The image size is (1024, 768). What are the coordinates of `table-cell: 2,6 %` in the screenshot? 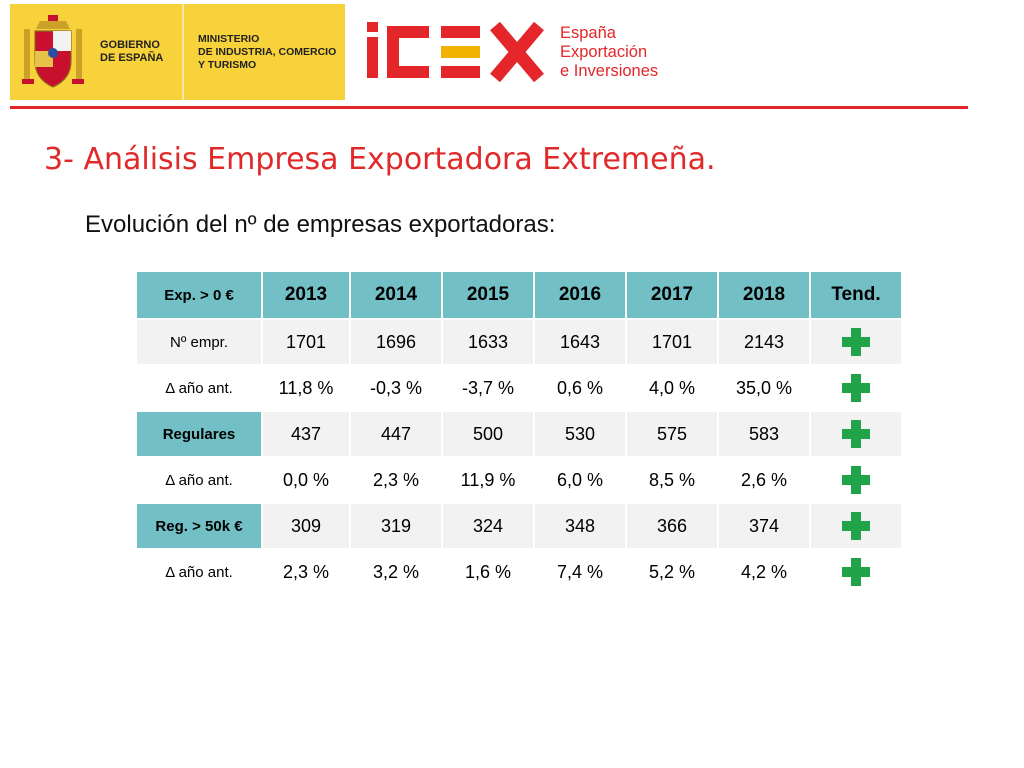 It's located at (764, 480).